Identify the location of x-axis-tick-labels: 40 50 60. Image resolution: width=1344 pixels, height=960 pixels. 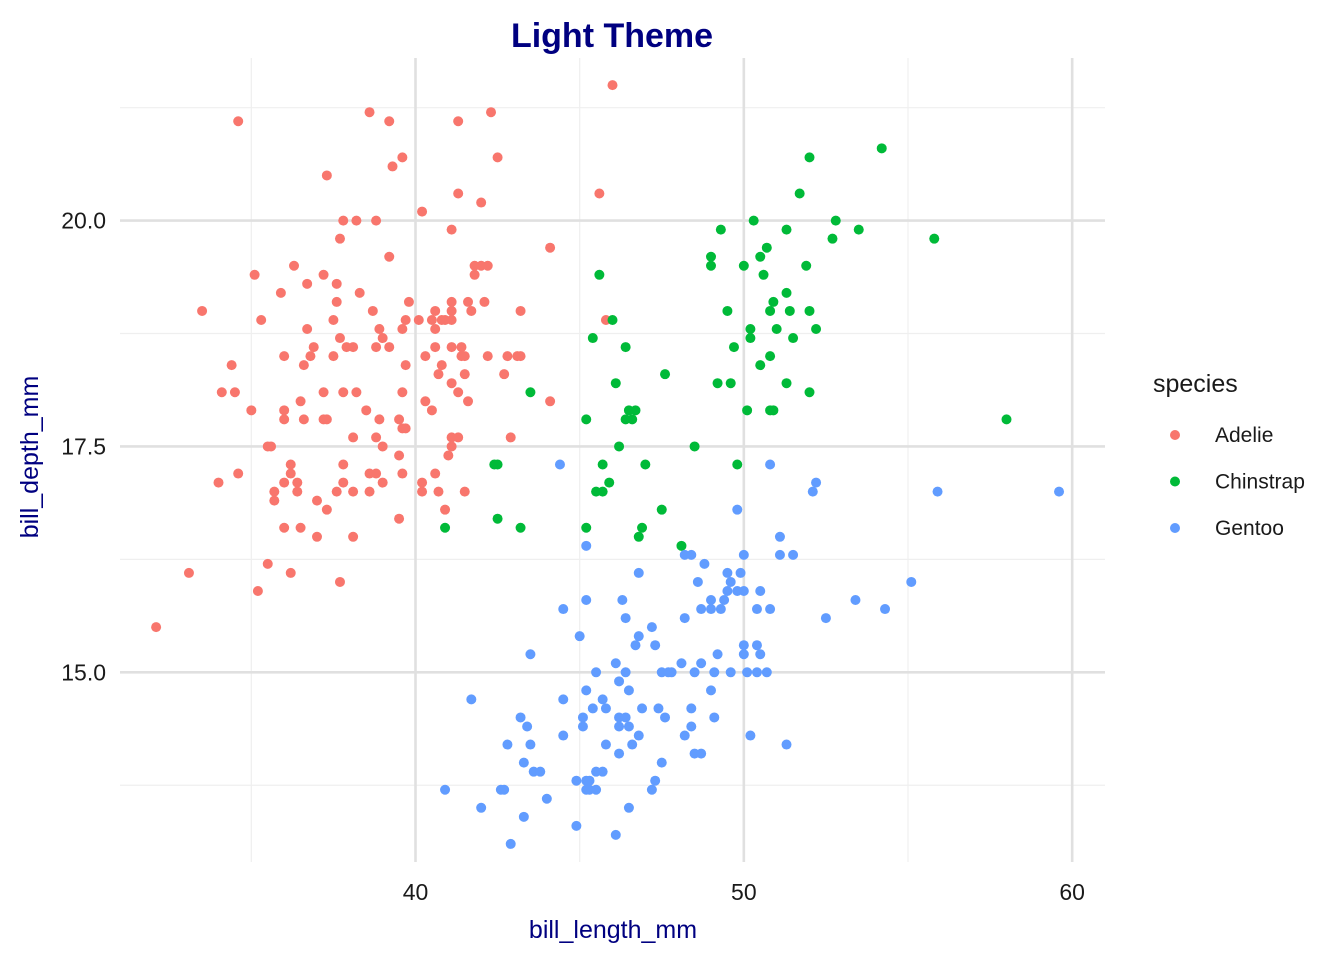
(744, 892).